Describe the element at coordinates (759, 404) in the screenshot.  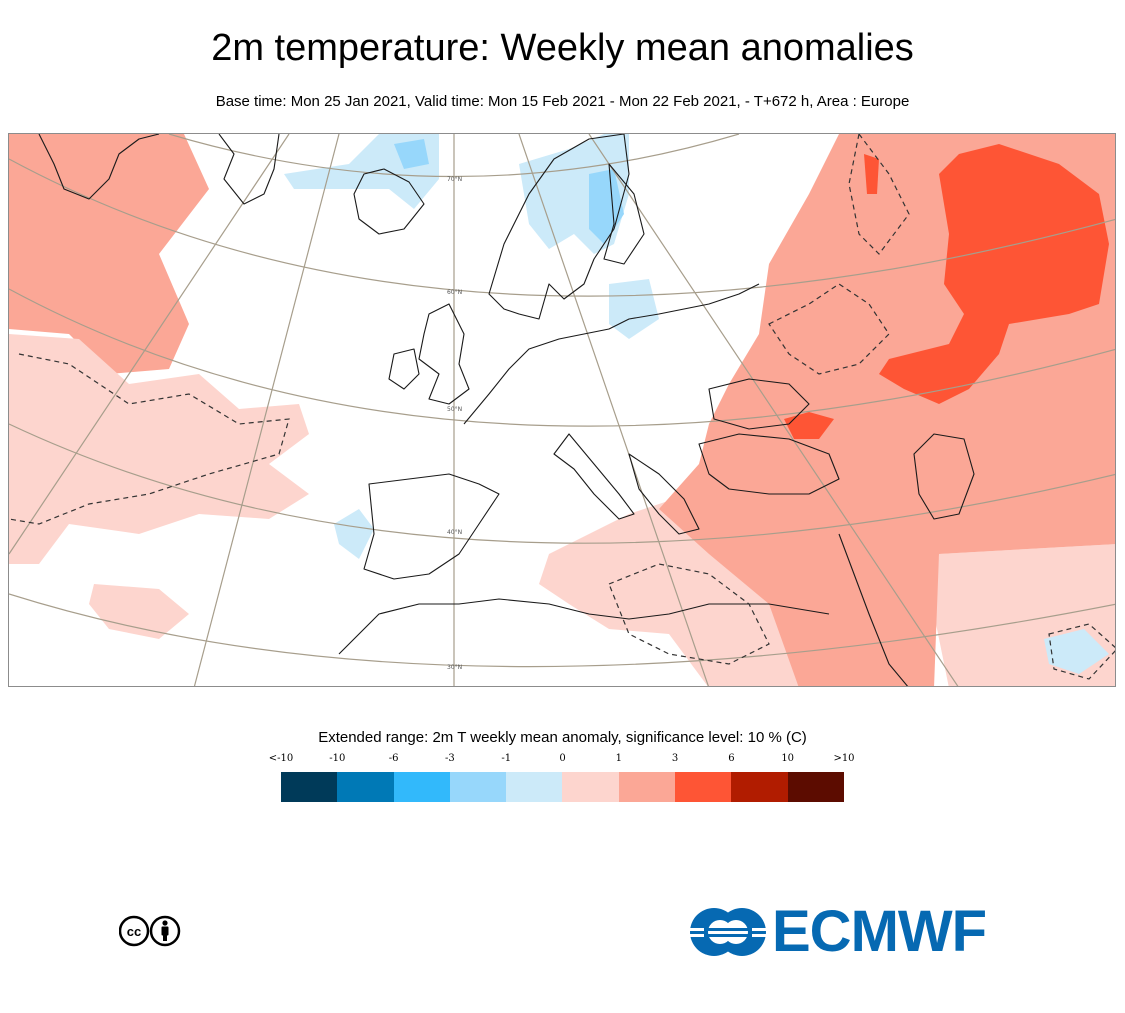
I see `coastline-black-sea` at that location.